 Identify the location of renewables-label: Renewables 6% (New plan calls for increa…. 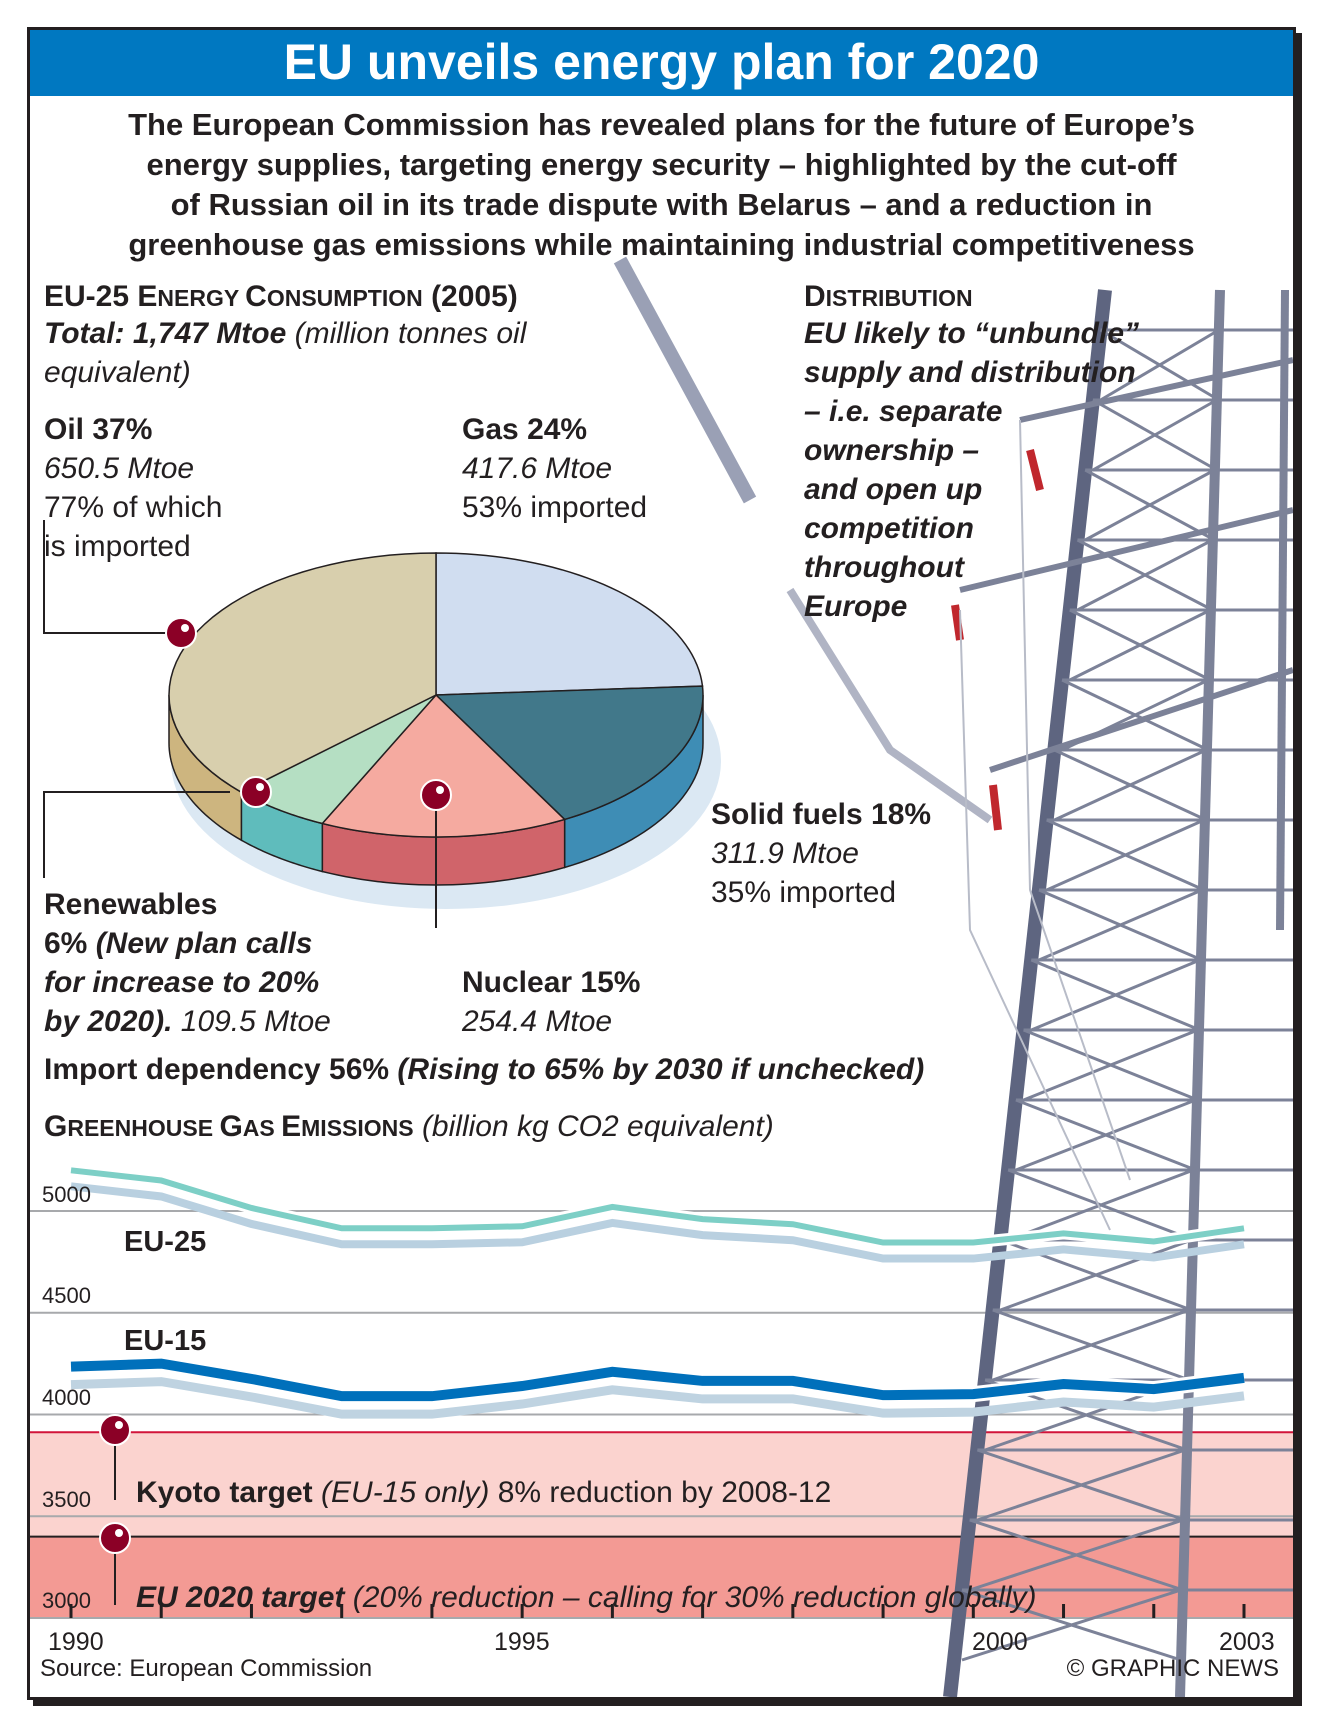
(187, 963).